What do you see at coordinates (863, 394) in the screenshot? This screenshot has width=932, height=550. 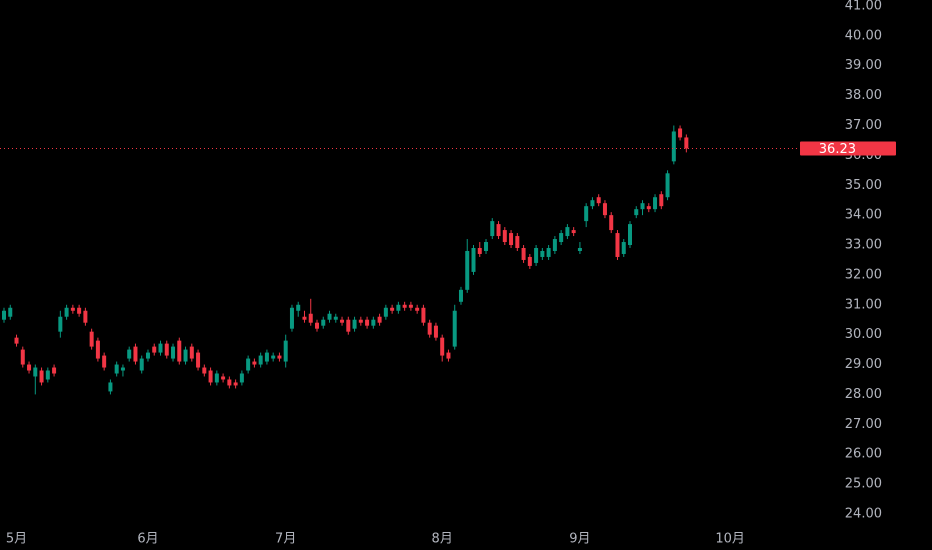 I see `y-tick-label: 28.00` at bounding box center [863, 394].